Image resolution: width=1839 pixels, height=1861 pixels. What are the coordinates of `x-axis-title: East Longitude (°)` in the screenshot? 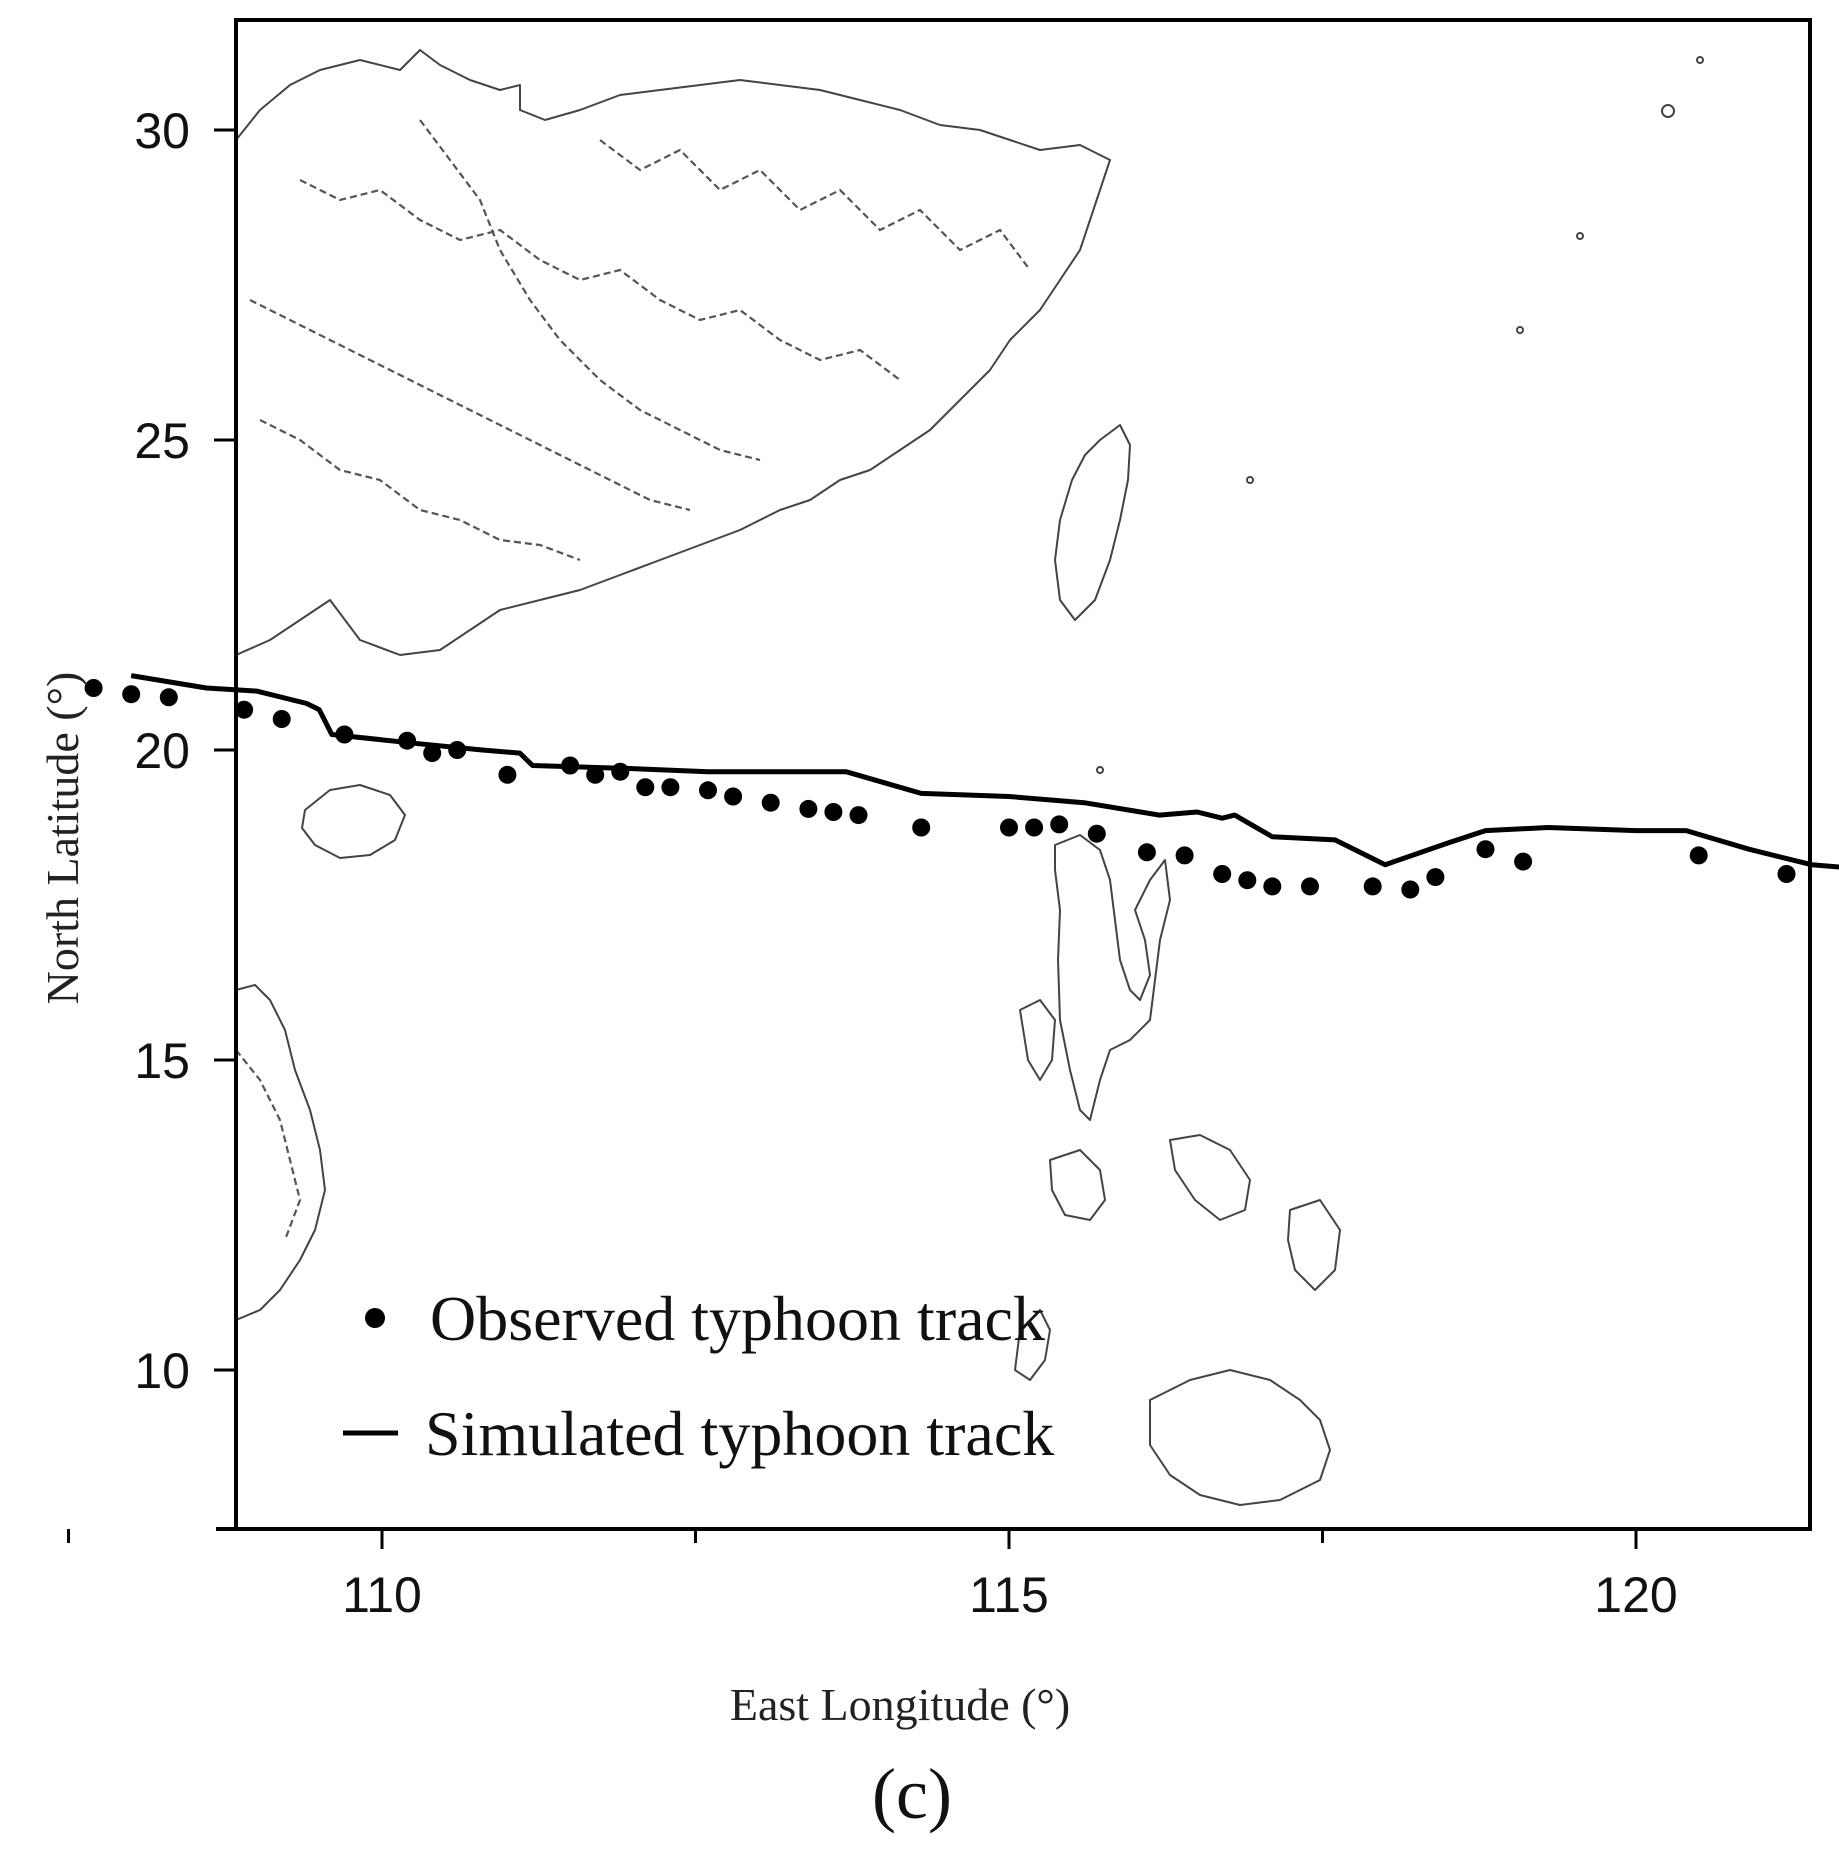 It's located at (900, 1704).